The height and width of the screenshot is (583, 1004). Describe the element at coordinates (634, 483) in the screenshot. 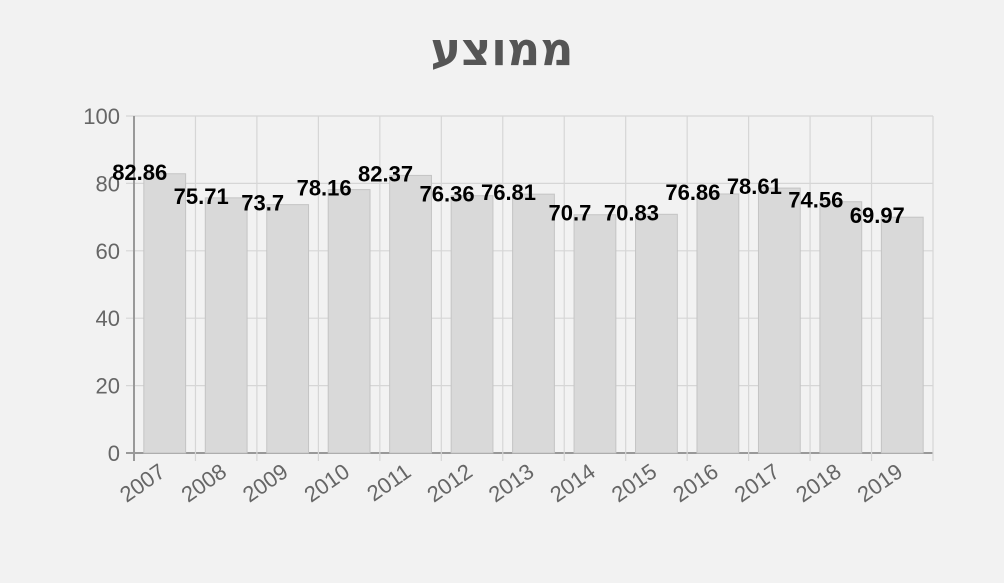

I see `x-tick-label: 2015` at that location.